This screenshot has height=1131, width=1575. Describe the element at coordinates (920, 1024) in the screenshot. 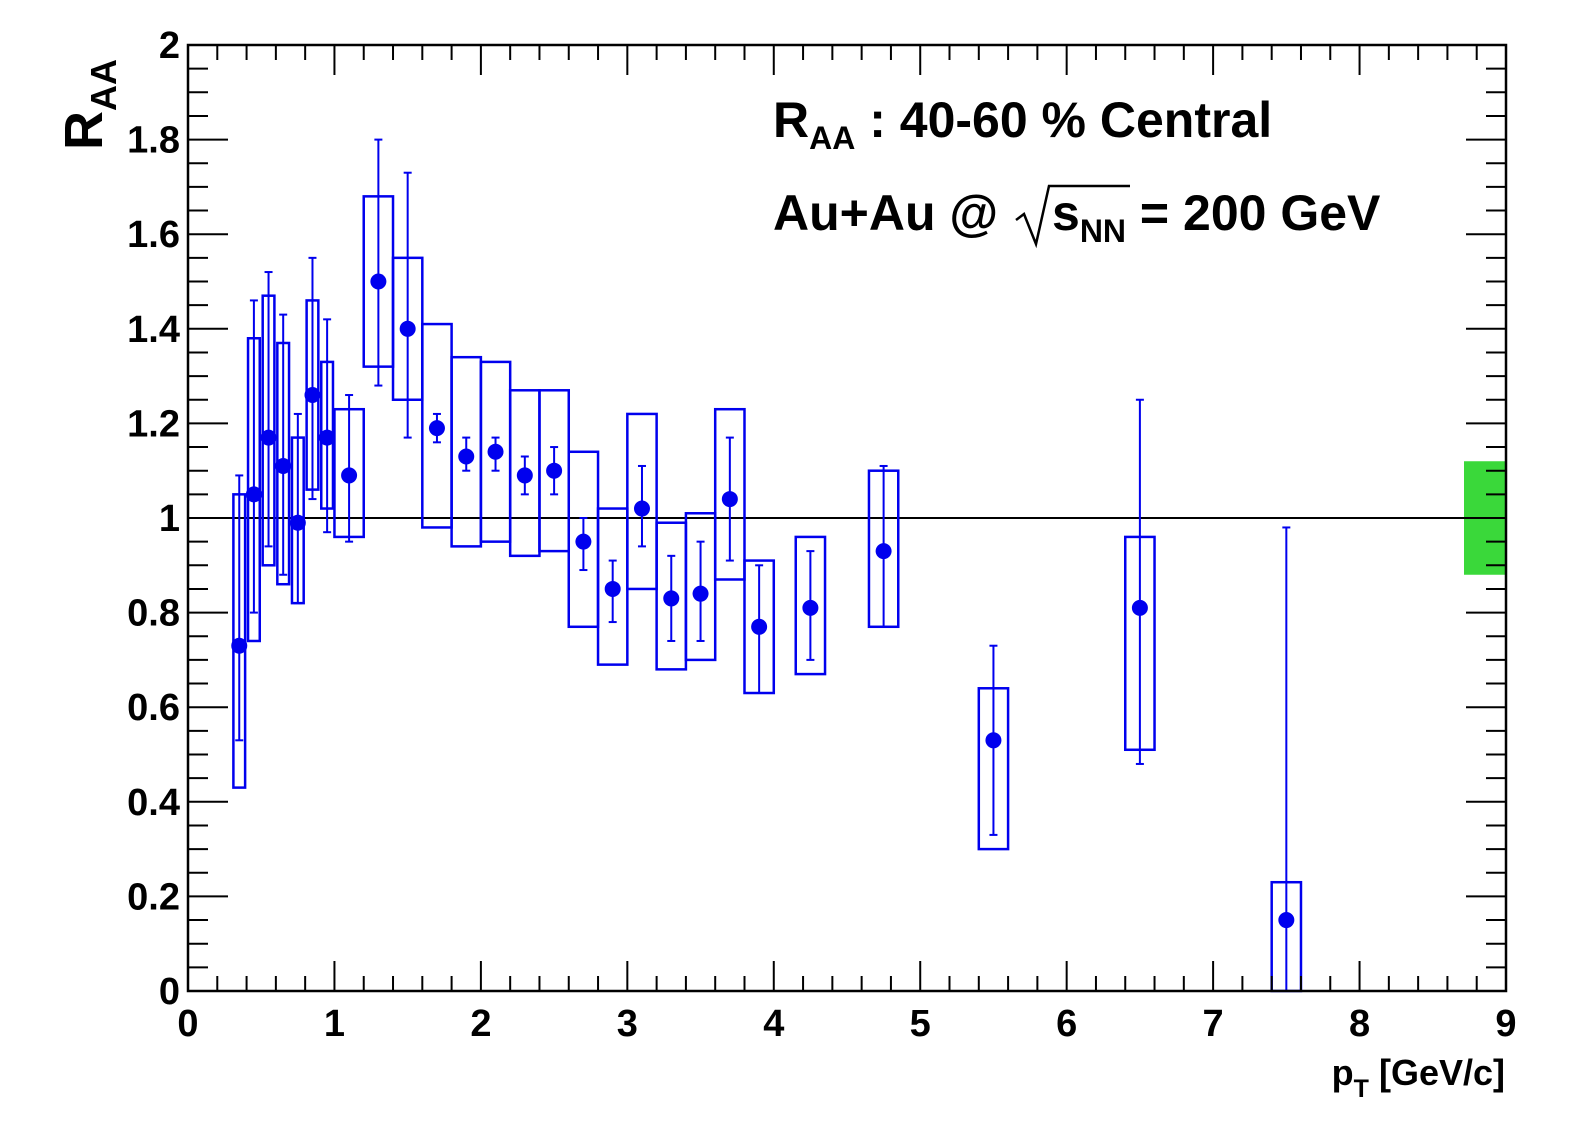

I see `x-tick-label: 5` at that location.